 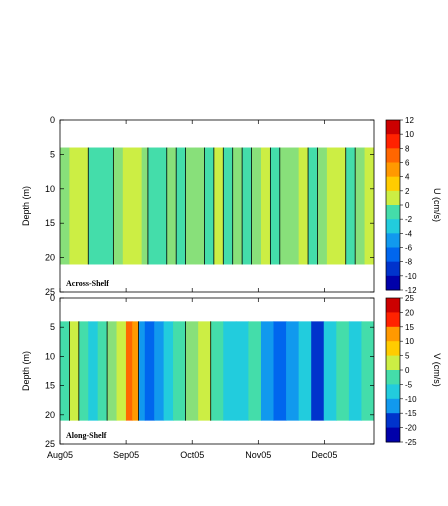 I want to click on y-tick-label: 10, so click(x=50, y=189).